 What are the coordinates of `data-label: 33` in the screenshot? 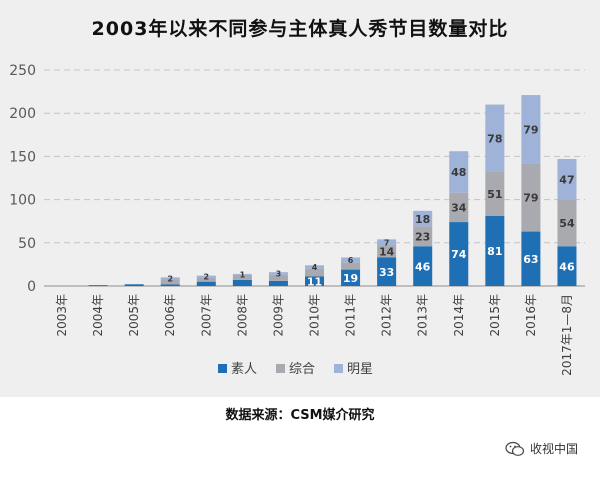 It's located at (386, 272).